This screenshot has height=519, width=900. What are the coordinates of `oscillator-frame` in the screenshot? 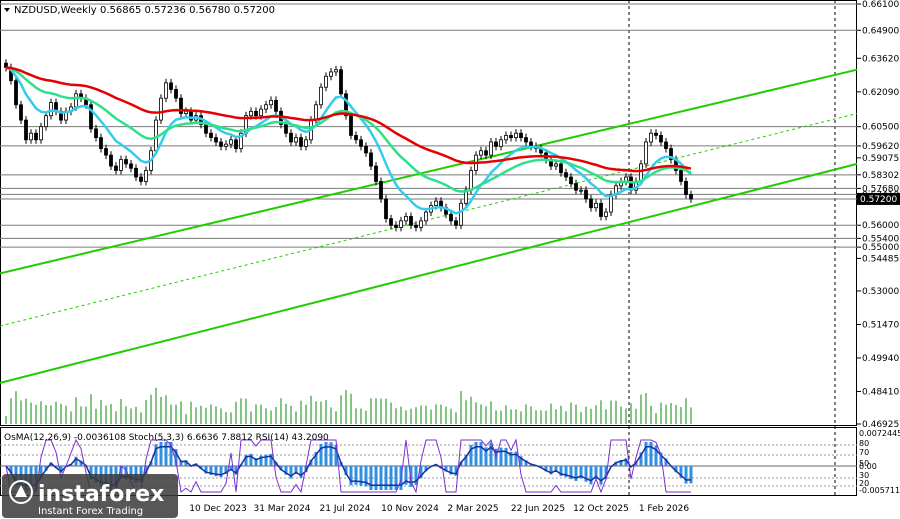 It's located at (428, 461).